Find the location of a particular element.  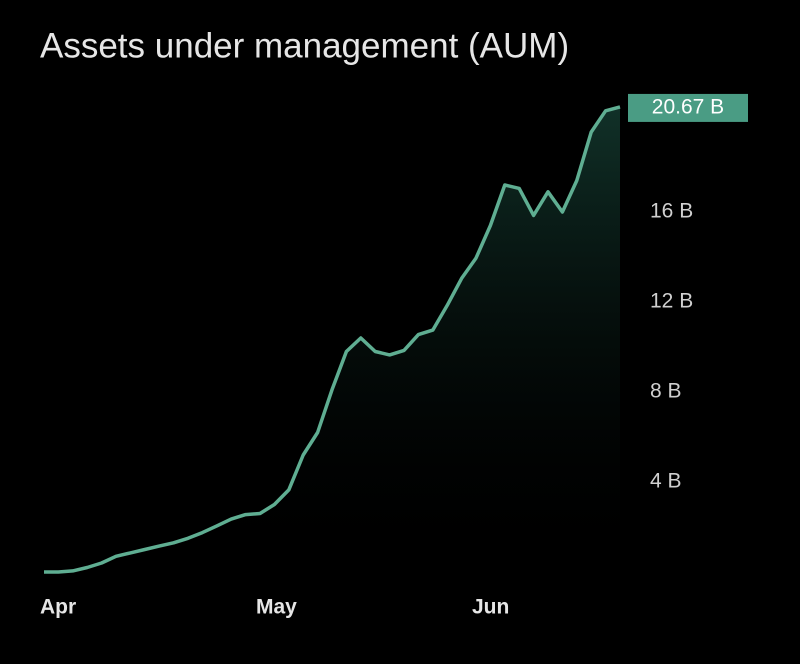

y-tick-label: 16 B is located at coordinates (671, 211).